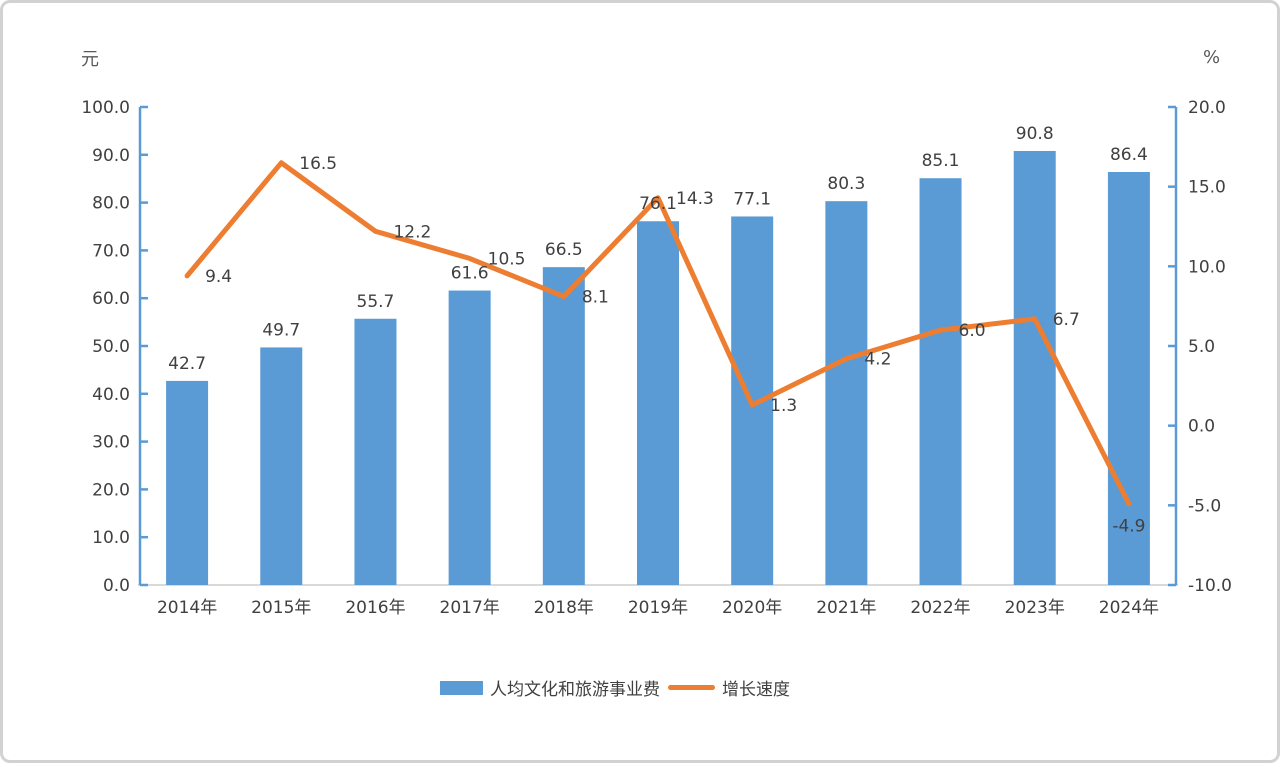  What do you see at coordinates (111, 251) in the screenshot?
I see `left-axis-tick-label: 70.0` at bounding box center [111, 251].